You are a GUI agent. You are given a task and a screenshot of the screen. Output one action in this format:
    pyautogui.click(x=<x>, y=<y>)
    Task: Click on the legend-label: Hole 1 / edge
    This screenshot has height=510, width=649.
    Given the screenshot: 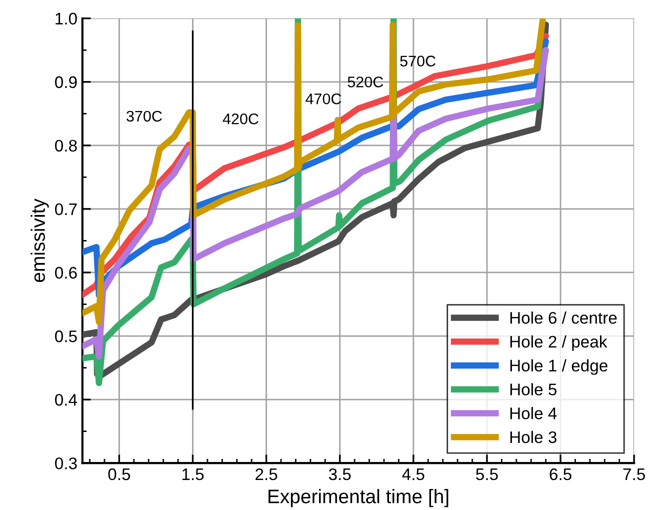 What is the action you would take?
    pyautogui.click(x=559, y=367)
    